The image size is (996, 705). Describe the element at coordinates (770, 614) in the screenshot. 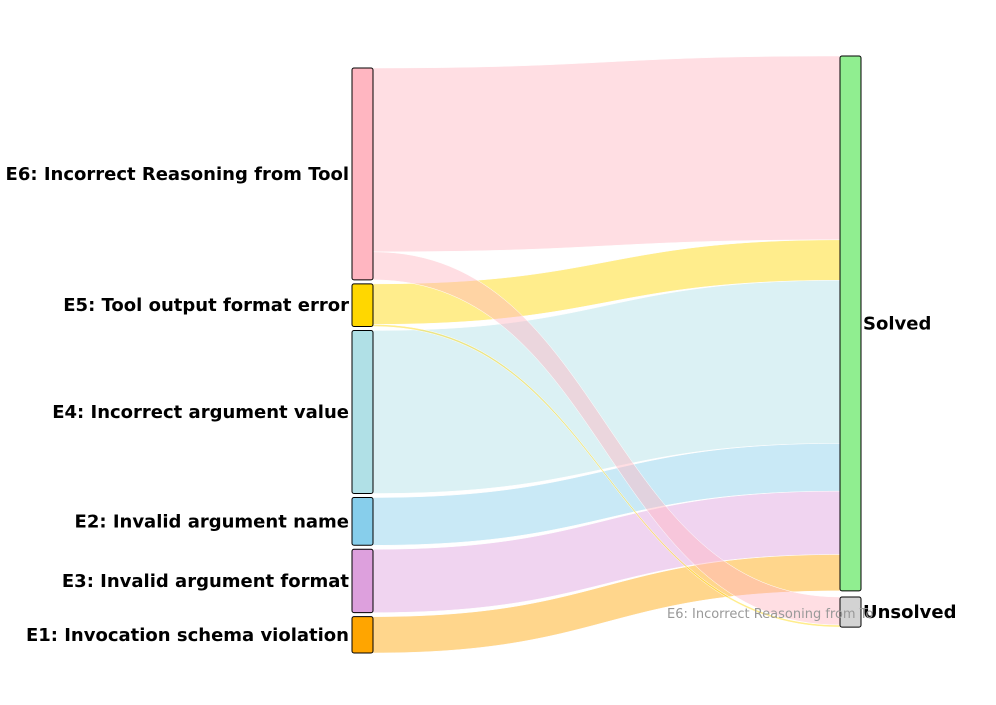

I see `hover-tooltip-label: E6: Incorrect Reasoning from To` at that location.